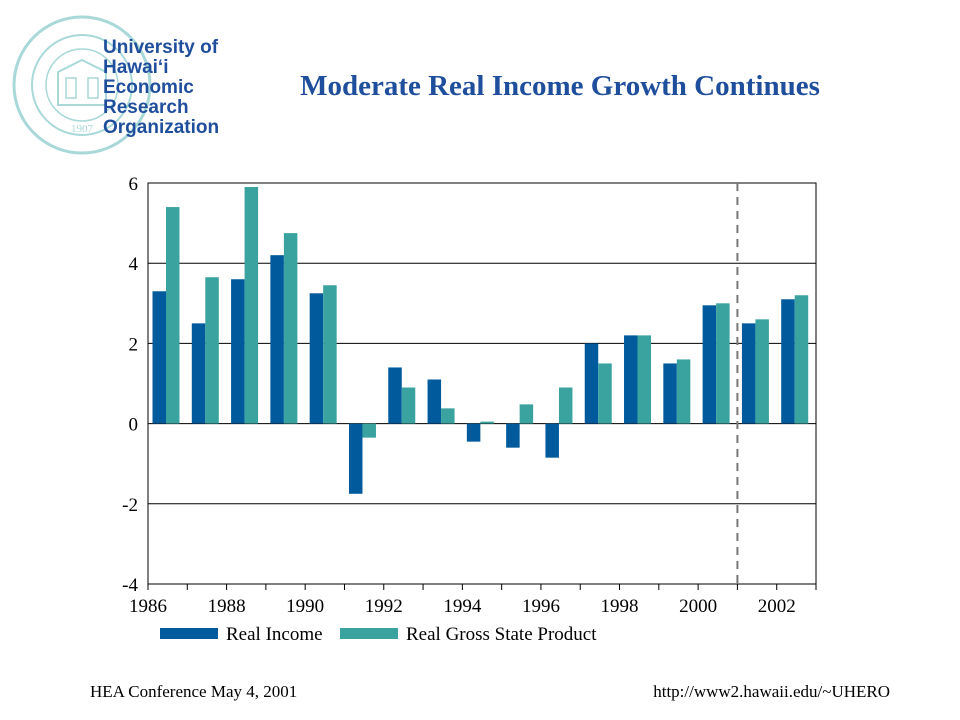 This screenshot has height=720, width=960. I want to click on bar-real-income-1997, so click(591, 383).